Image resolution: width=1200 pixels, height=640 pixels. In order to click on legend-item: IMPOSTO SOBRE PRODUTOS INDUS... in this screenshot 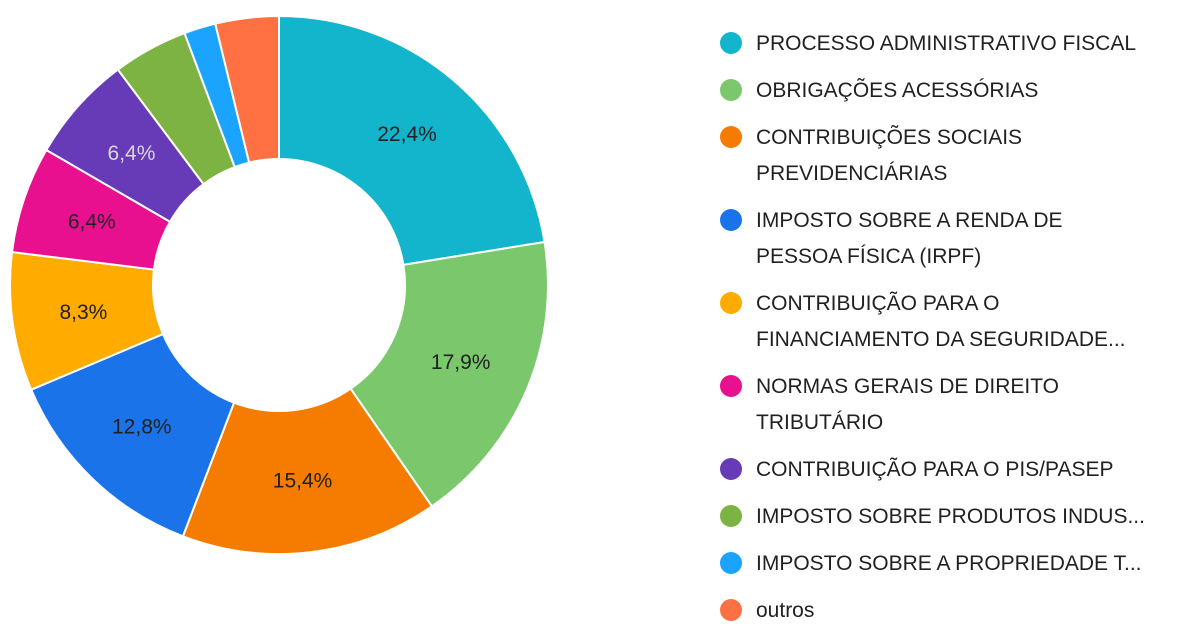, I will do `click(953, 517)`.